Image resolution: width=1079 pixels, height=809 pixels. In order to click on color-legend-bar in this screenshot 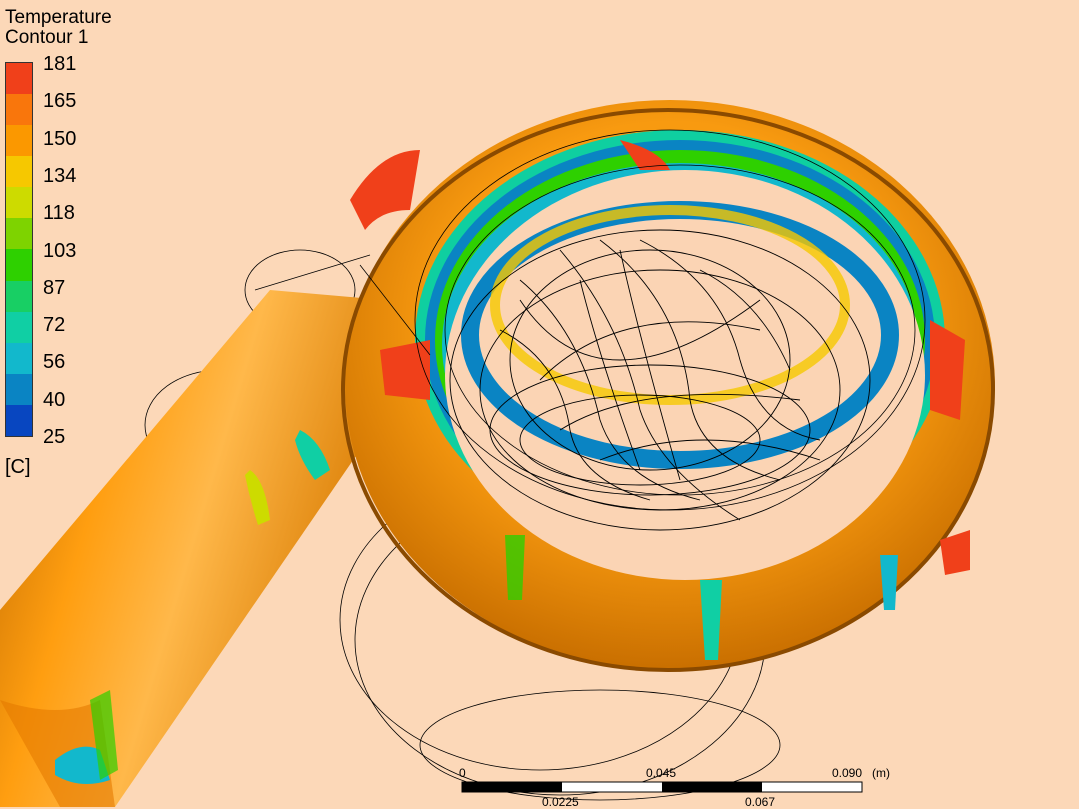, I will do `click(19, 249)`.